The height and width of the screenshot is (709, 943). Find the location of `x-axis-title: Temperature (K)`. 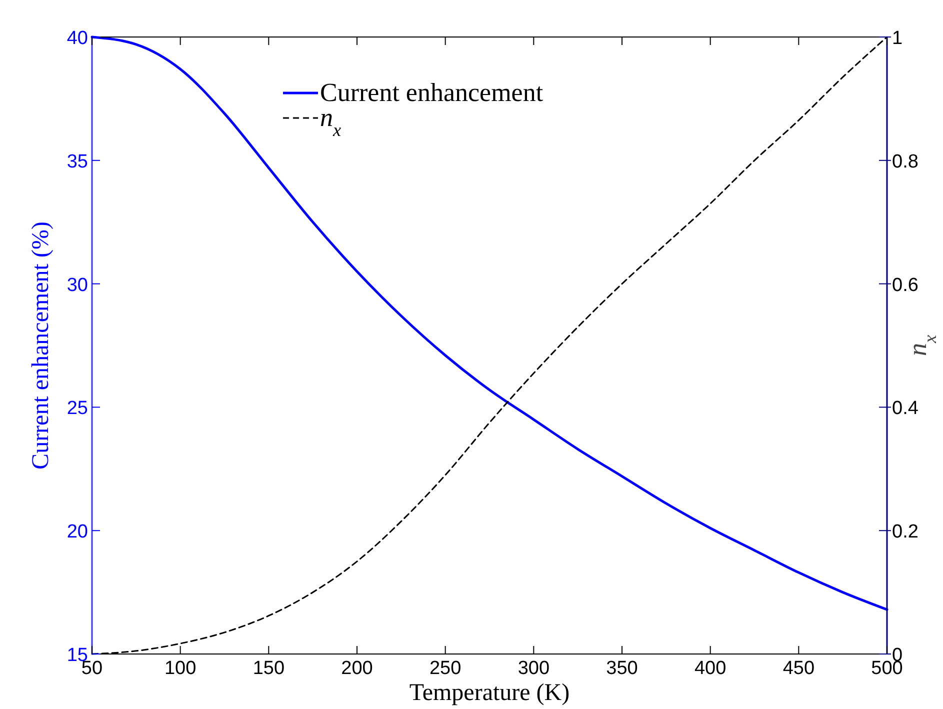

x-axis-title: Temperature (K) is located at coordinates (489, 693).